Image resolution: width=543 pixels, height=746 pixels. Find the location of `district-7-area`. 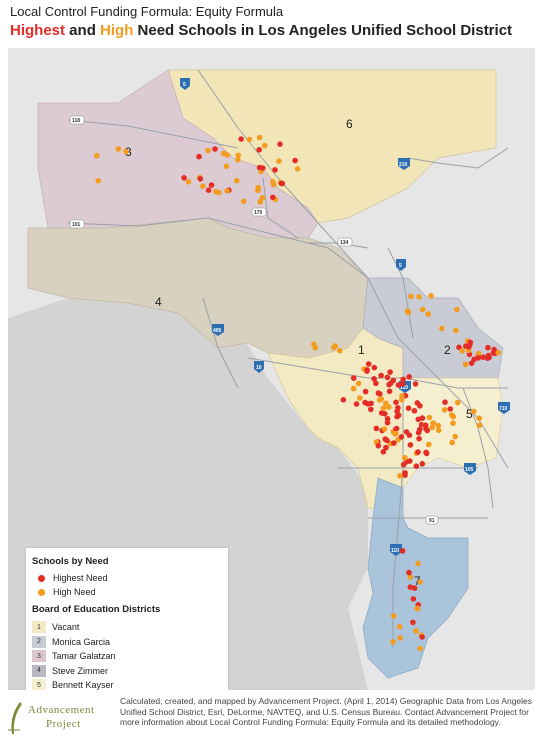

district-7-area is located at coordinates (415, 578).